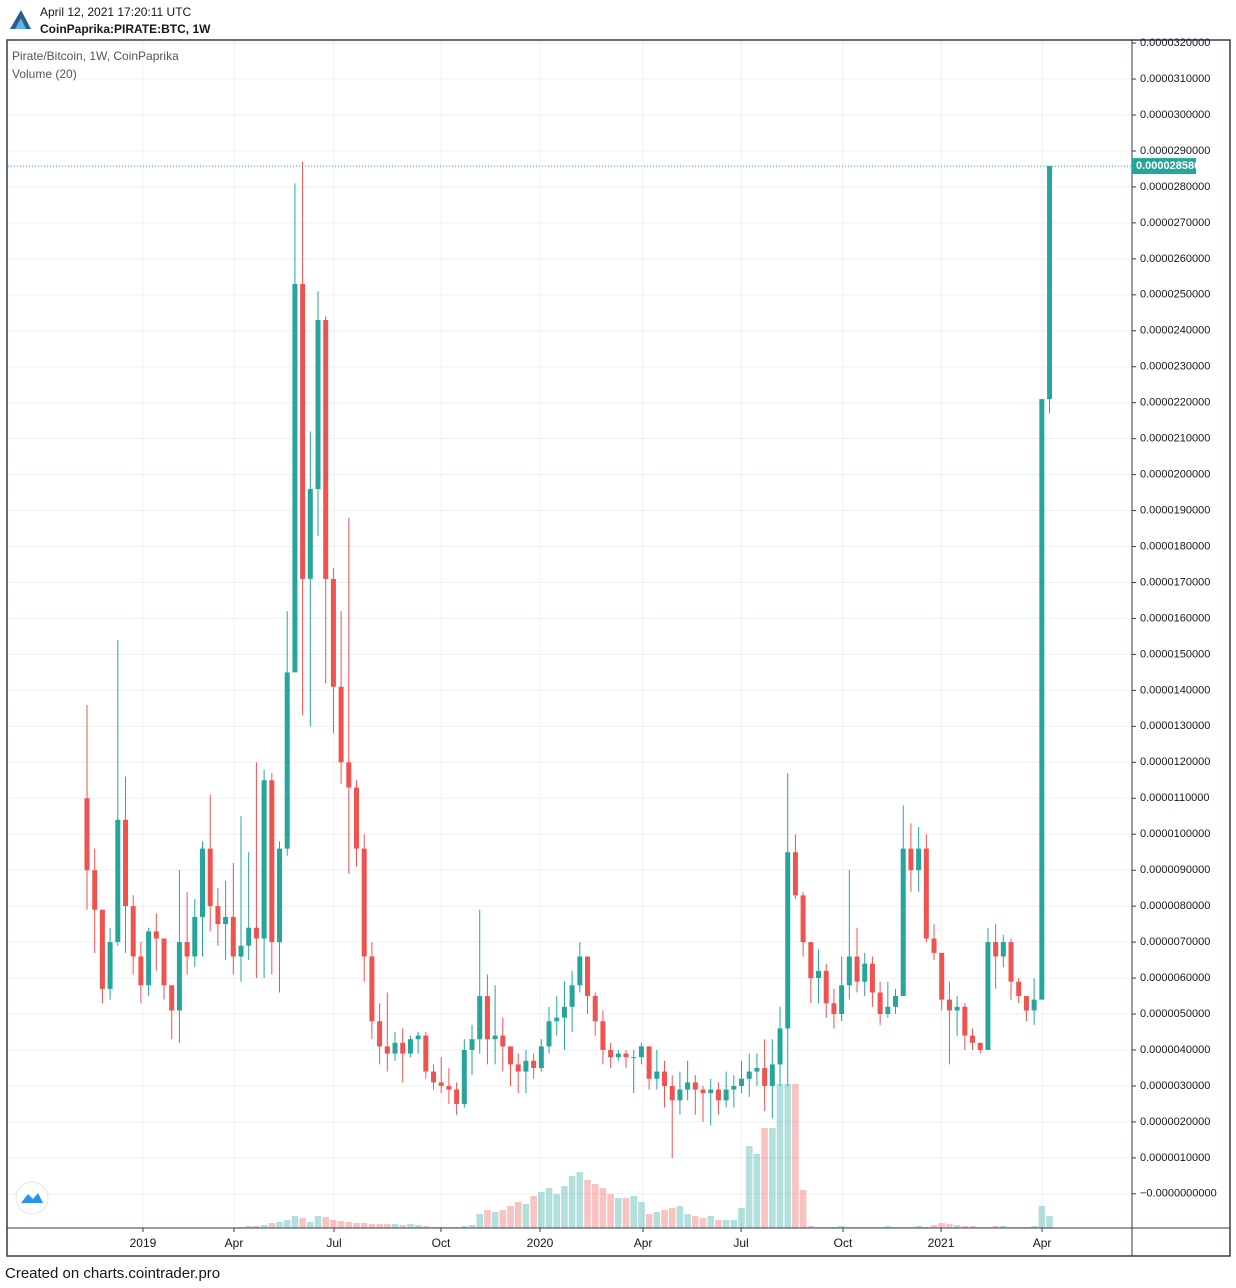 The height and width of the screenshot is (1288, 1236). Describe the element at coordinates (1175, 654) in the screenshot. I see `y-tick-label: 0.0000150000` at that location.